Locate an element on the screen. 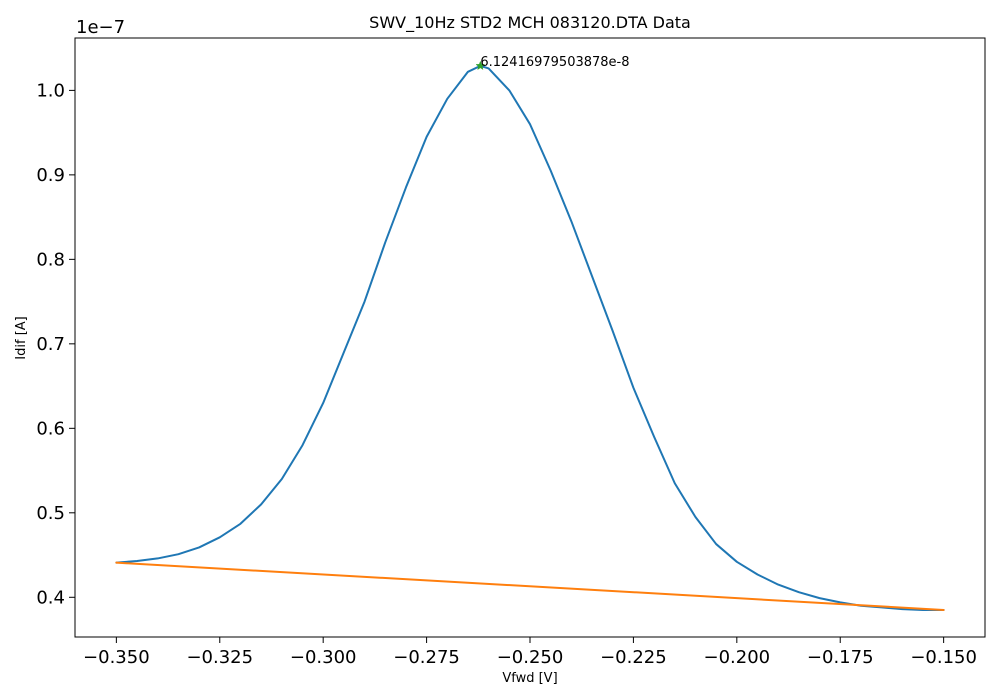  peak-annotation: 6.12416979503878e-8 is located at coordinates (554, 62).